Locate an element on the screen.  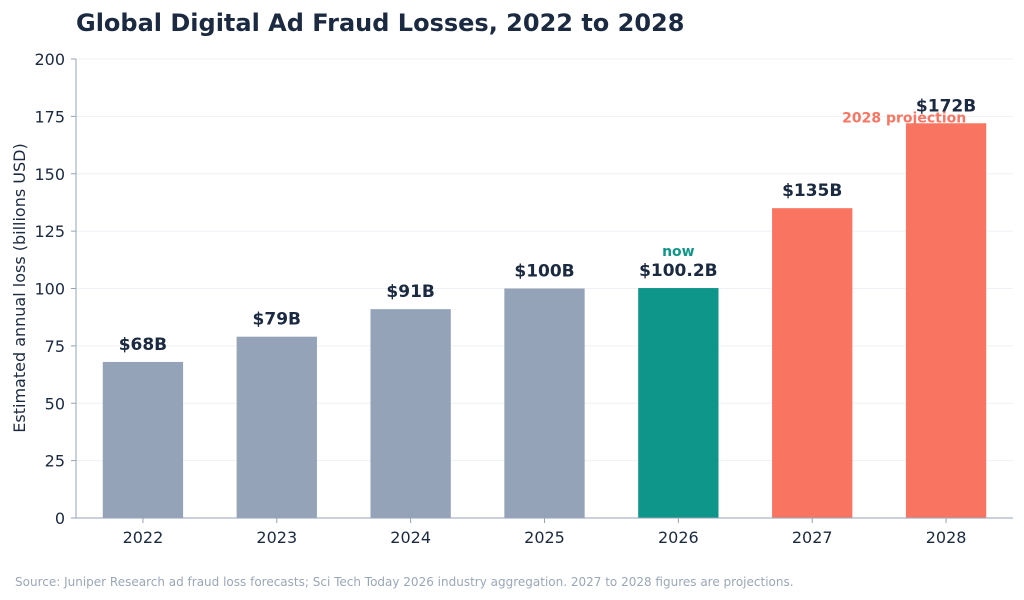
y-tick-label: 125 is located at coordinates (49, 231).